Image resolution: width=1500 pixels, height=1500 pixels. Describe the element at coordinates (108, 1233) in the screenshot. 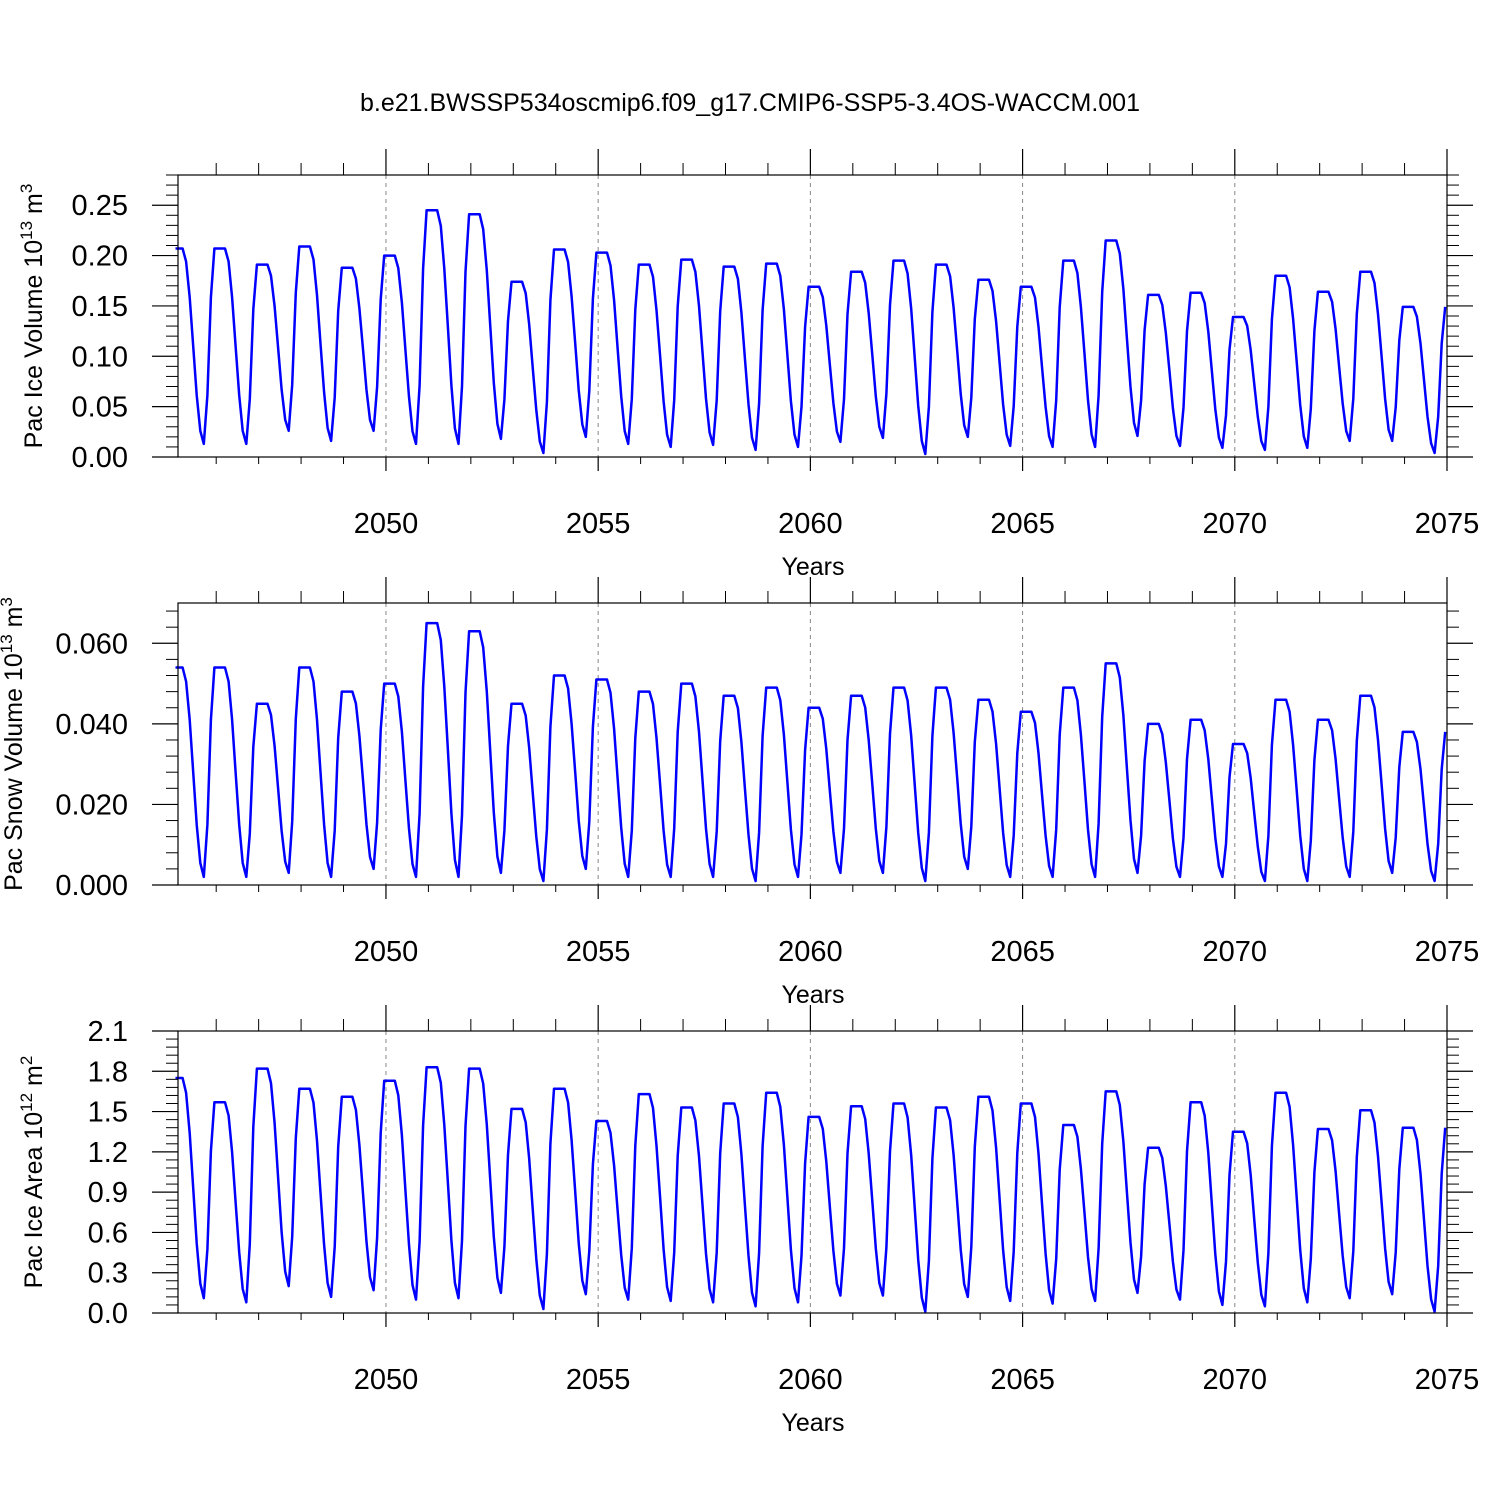

I see `y-tick-label-0.6: 0.6` at that location.